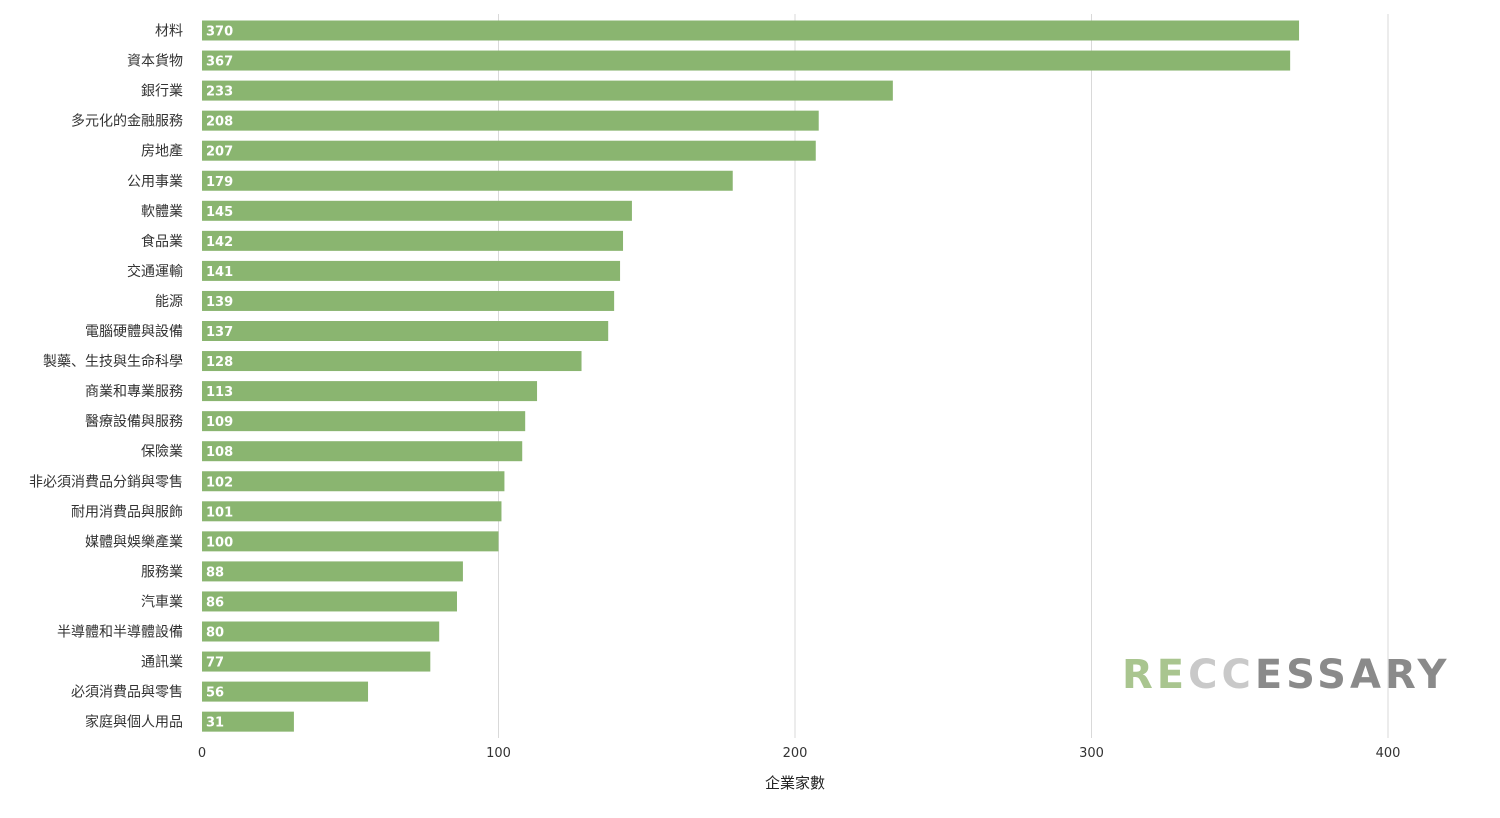  Describe the element at coordinates (127, 121) in the screenshot. I see `category-label: 多元化的金融服務` at that location.